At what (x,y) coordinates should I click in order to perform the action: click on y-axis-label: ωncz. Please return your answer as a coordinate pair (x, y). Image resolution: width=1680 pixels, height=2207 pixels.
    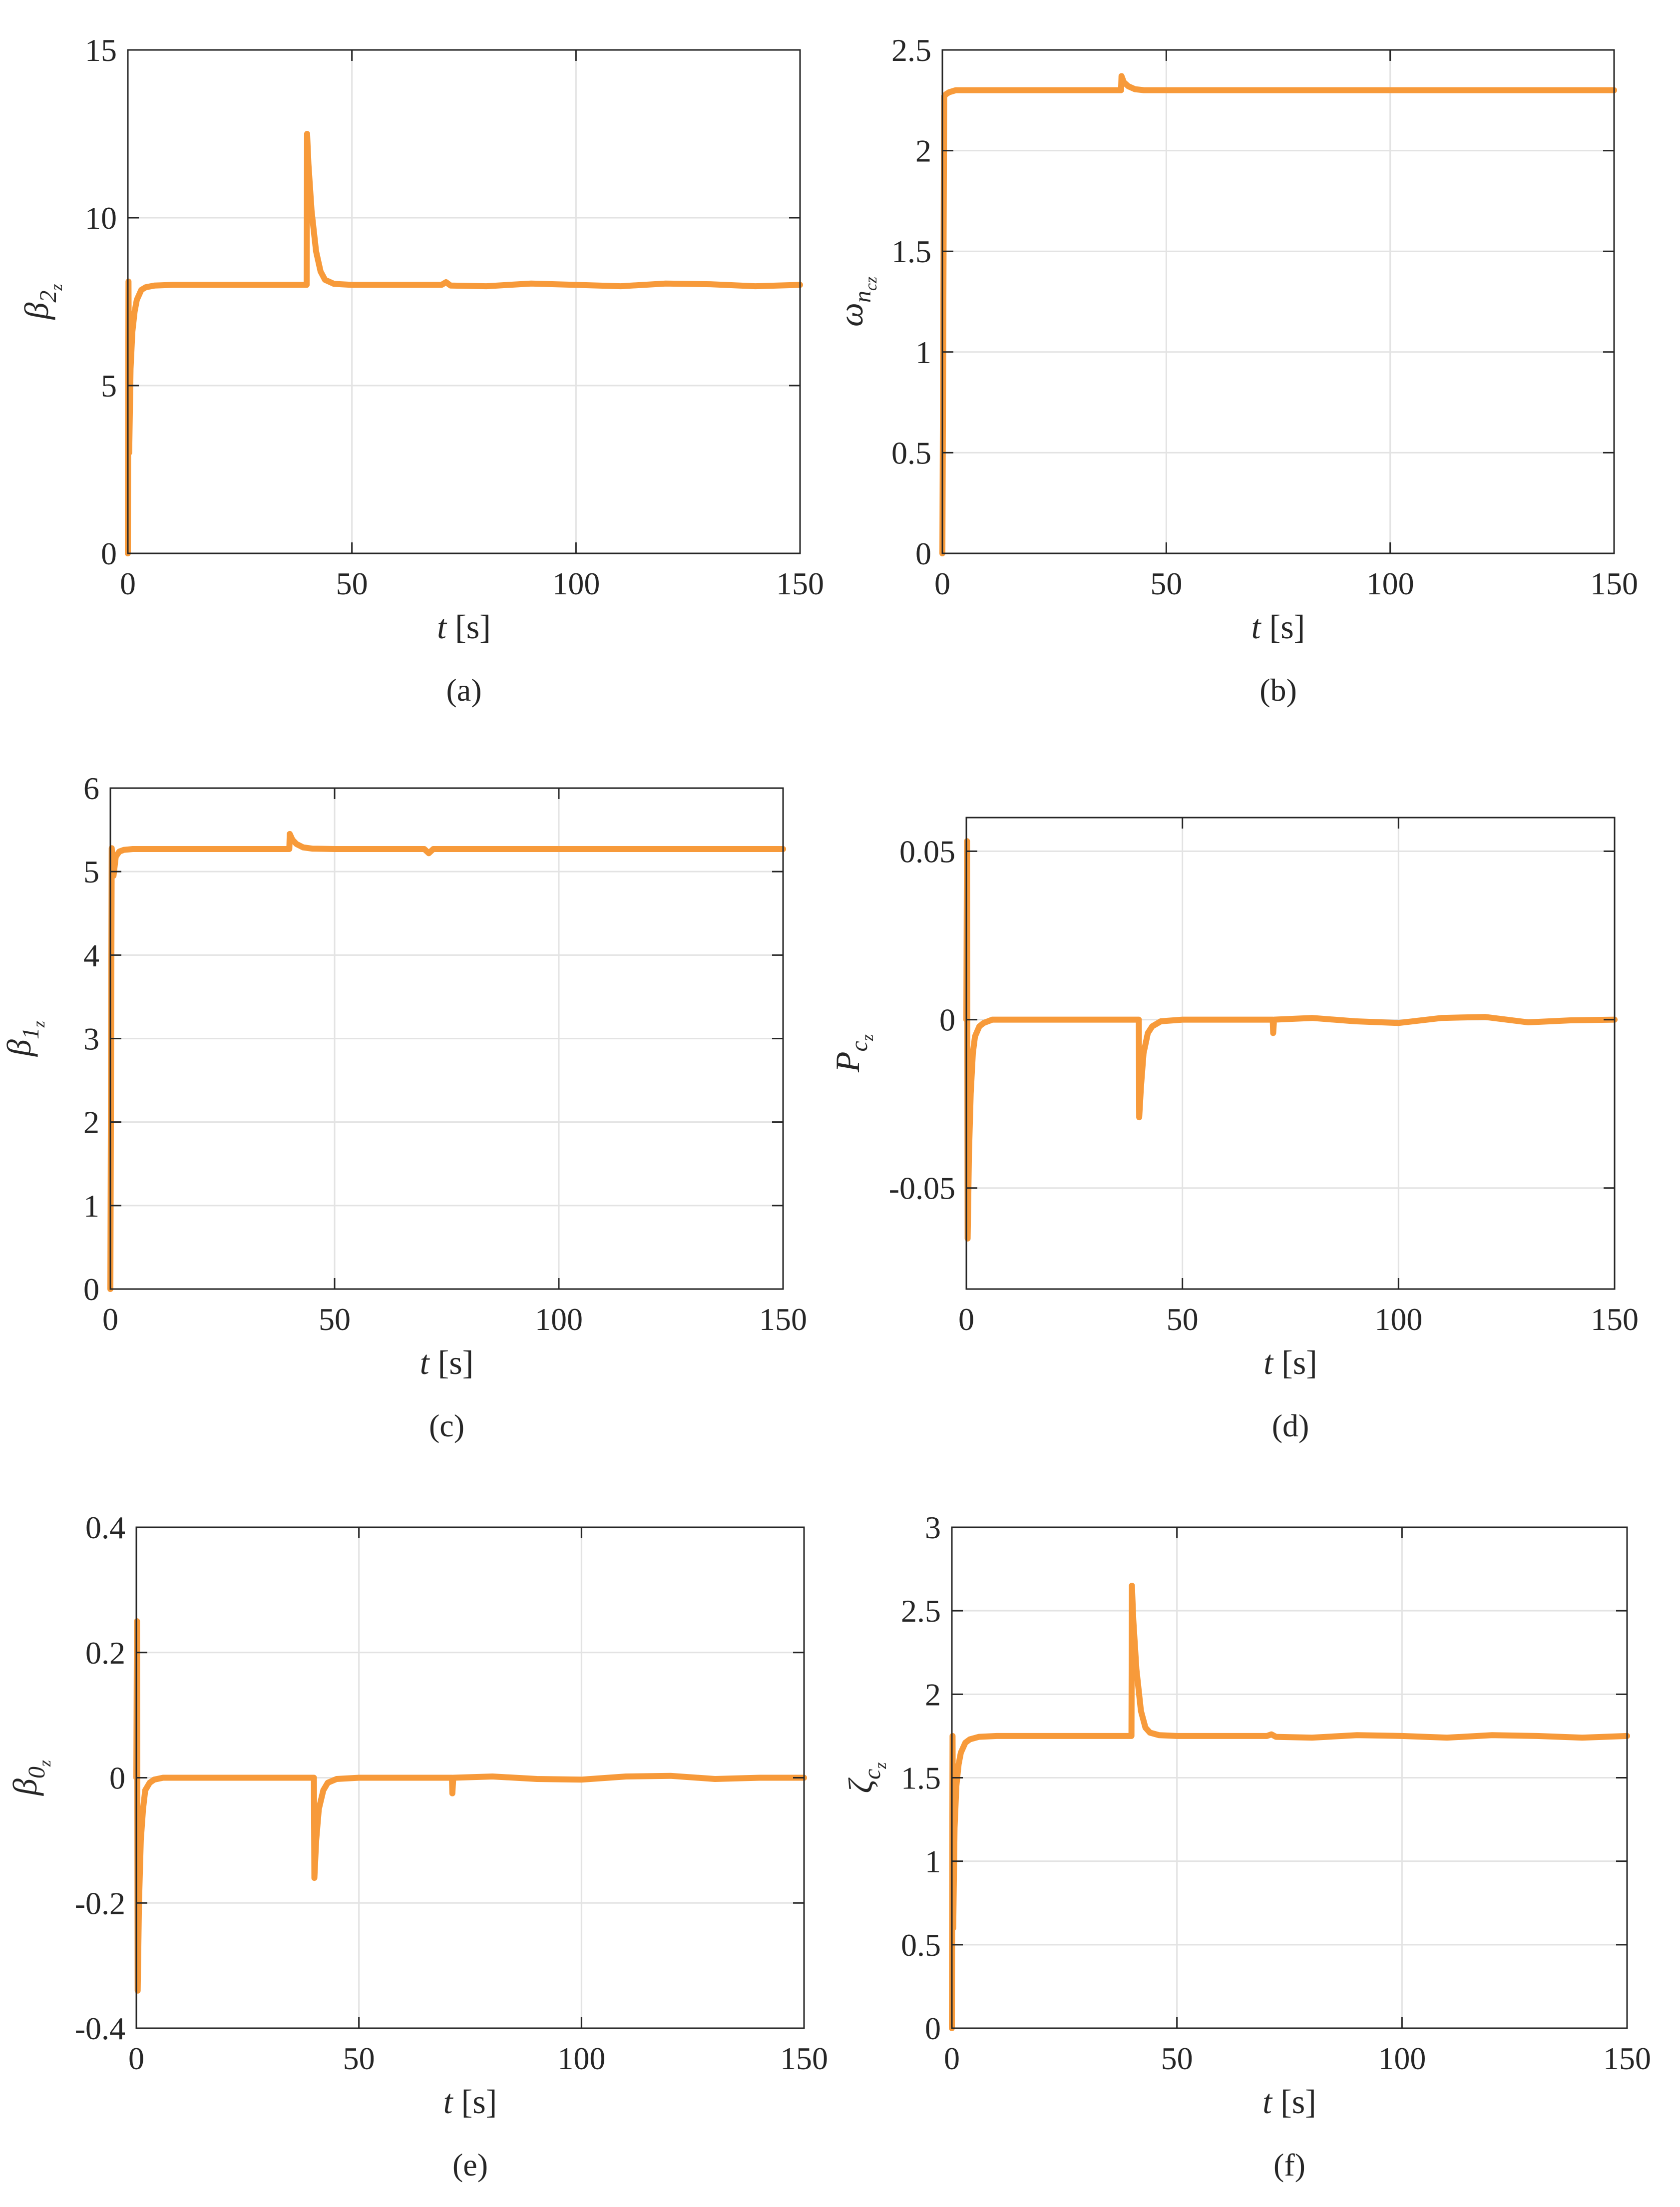
    Looking at the image, I should click on (856, 302).